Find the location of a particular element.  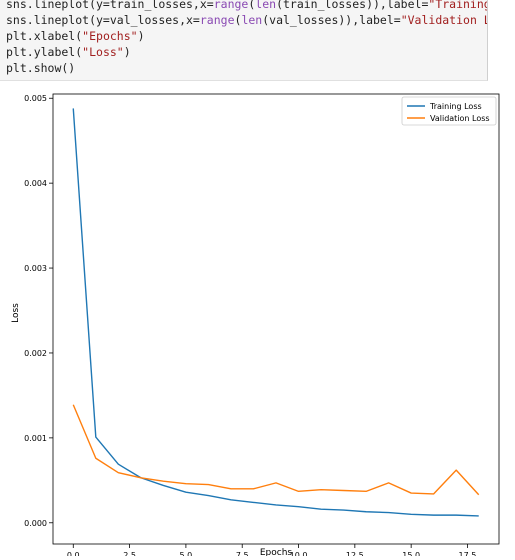

legend-label: Validation Loss is located at coordinates (460, 118).